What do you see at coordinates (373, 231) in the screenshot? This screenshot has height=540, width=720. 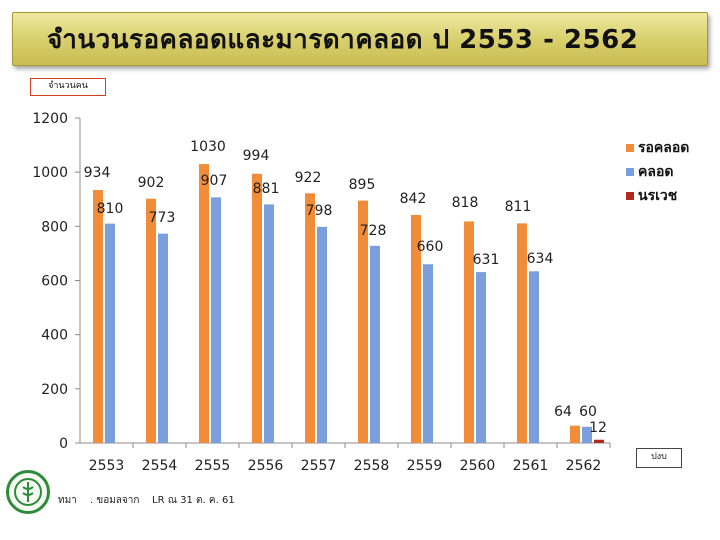 I see `data-label-2-2558: 728` at bounding box center [373, 231].